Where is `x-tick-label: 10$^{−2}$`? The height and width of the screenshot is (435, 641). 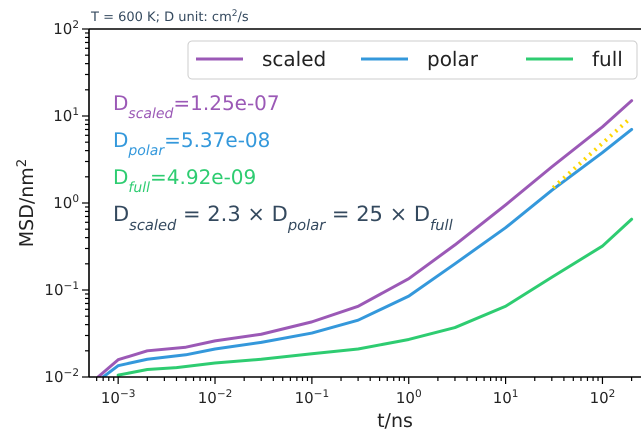
x-tick-label: 10$^{−2}$ is located at coordinates (215, 397).